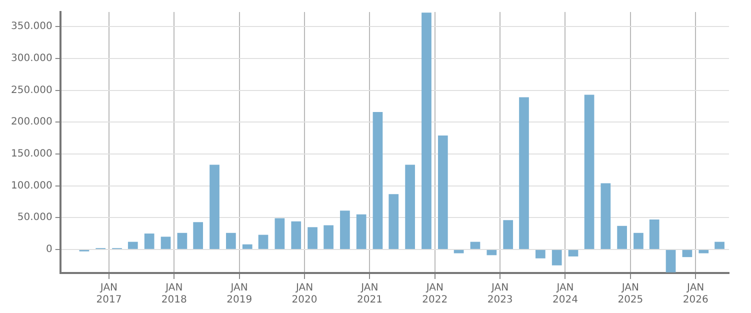 Image resolution: width=751 pixels, height=313 pixels. What do you see at coordinates (31, 154) in the screenshot?
I see `y-tick-label: 150.000` at bounding box center [31, 154].